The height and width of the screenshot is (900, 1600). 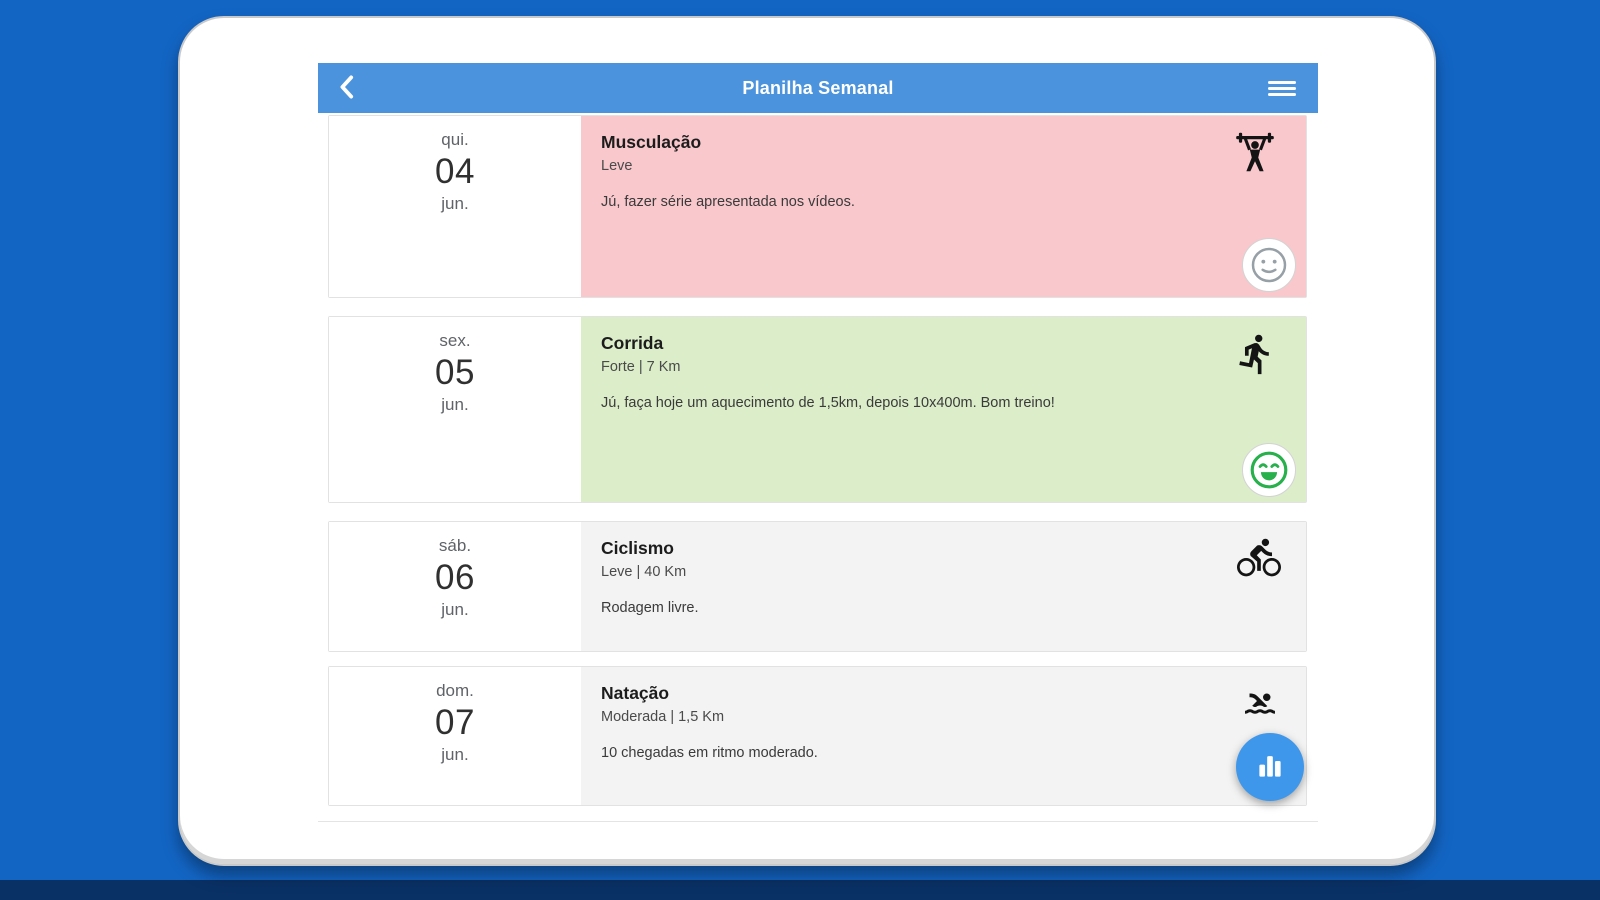 What do you see at coordinates (1259, 560) in the screenshot?
I see `cycling-icon` at bounding box center [1259, 560].